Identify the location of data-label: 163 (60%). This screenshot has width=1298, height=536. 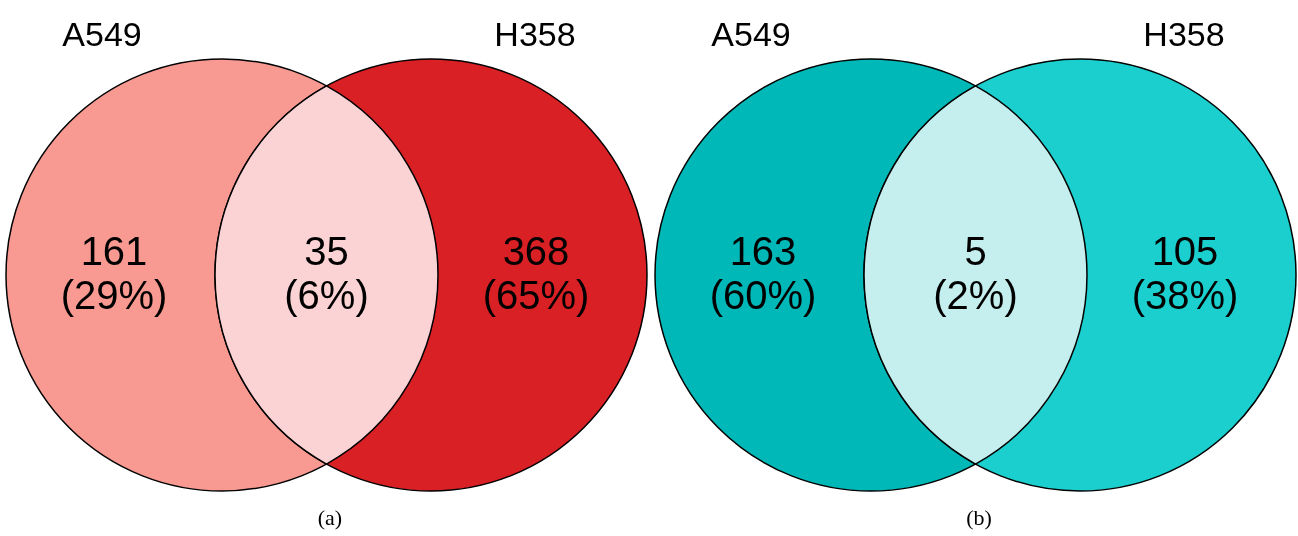
(763, 273).